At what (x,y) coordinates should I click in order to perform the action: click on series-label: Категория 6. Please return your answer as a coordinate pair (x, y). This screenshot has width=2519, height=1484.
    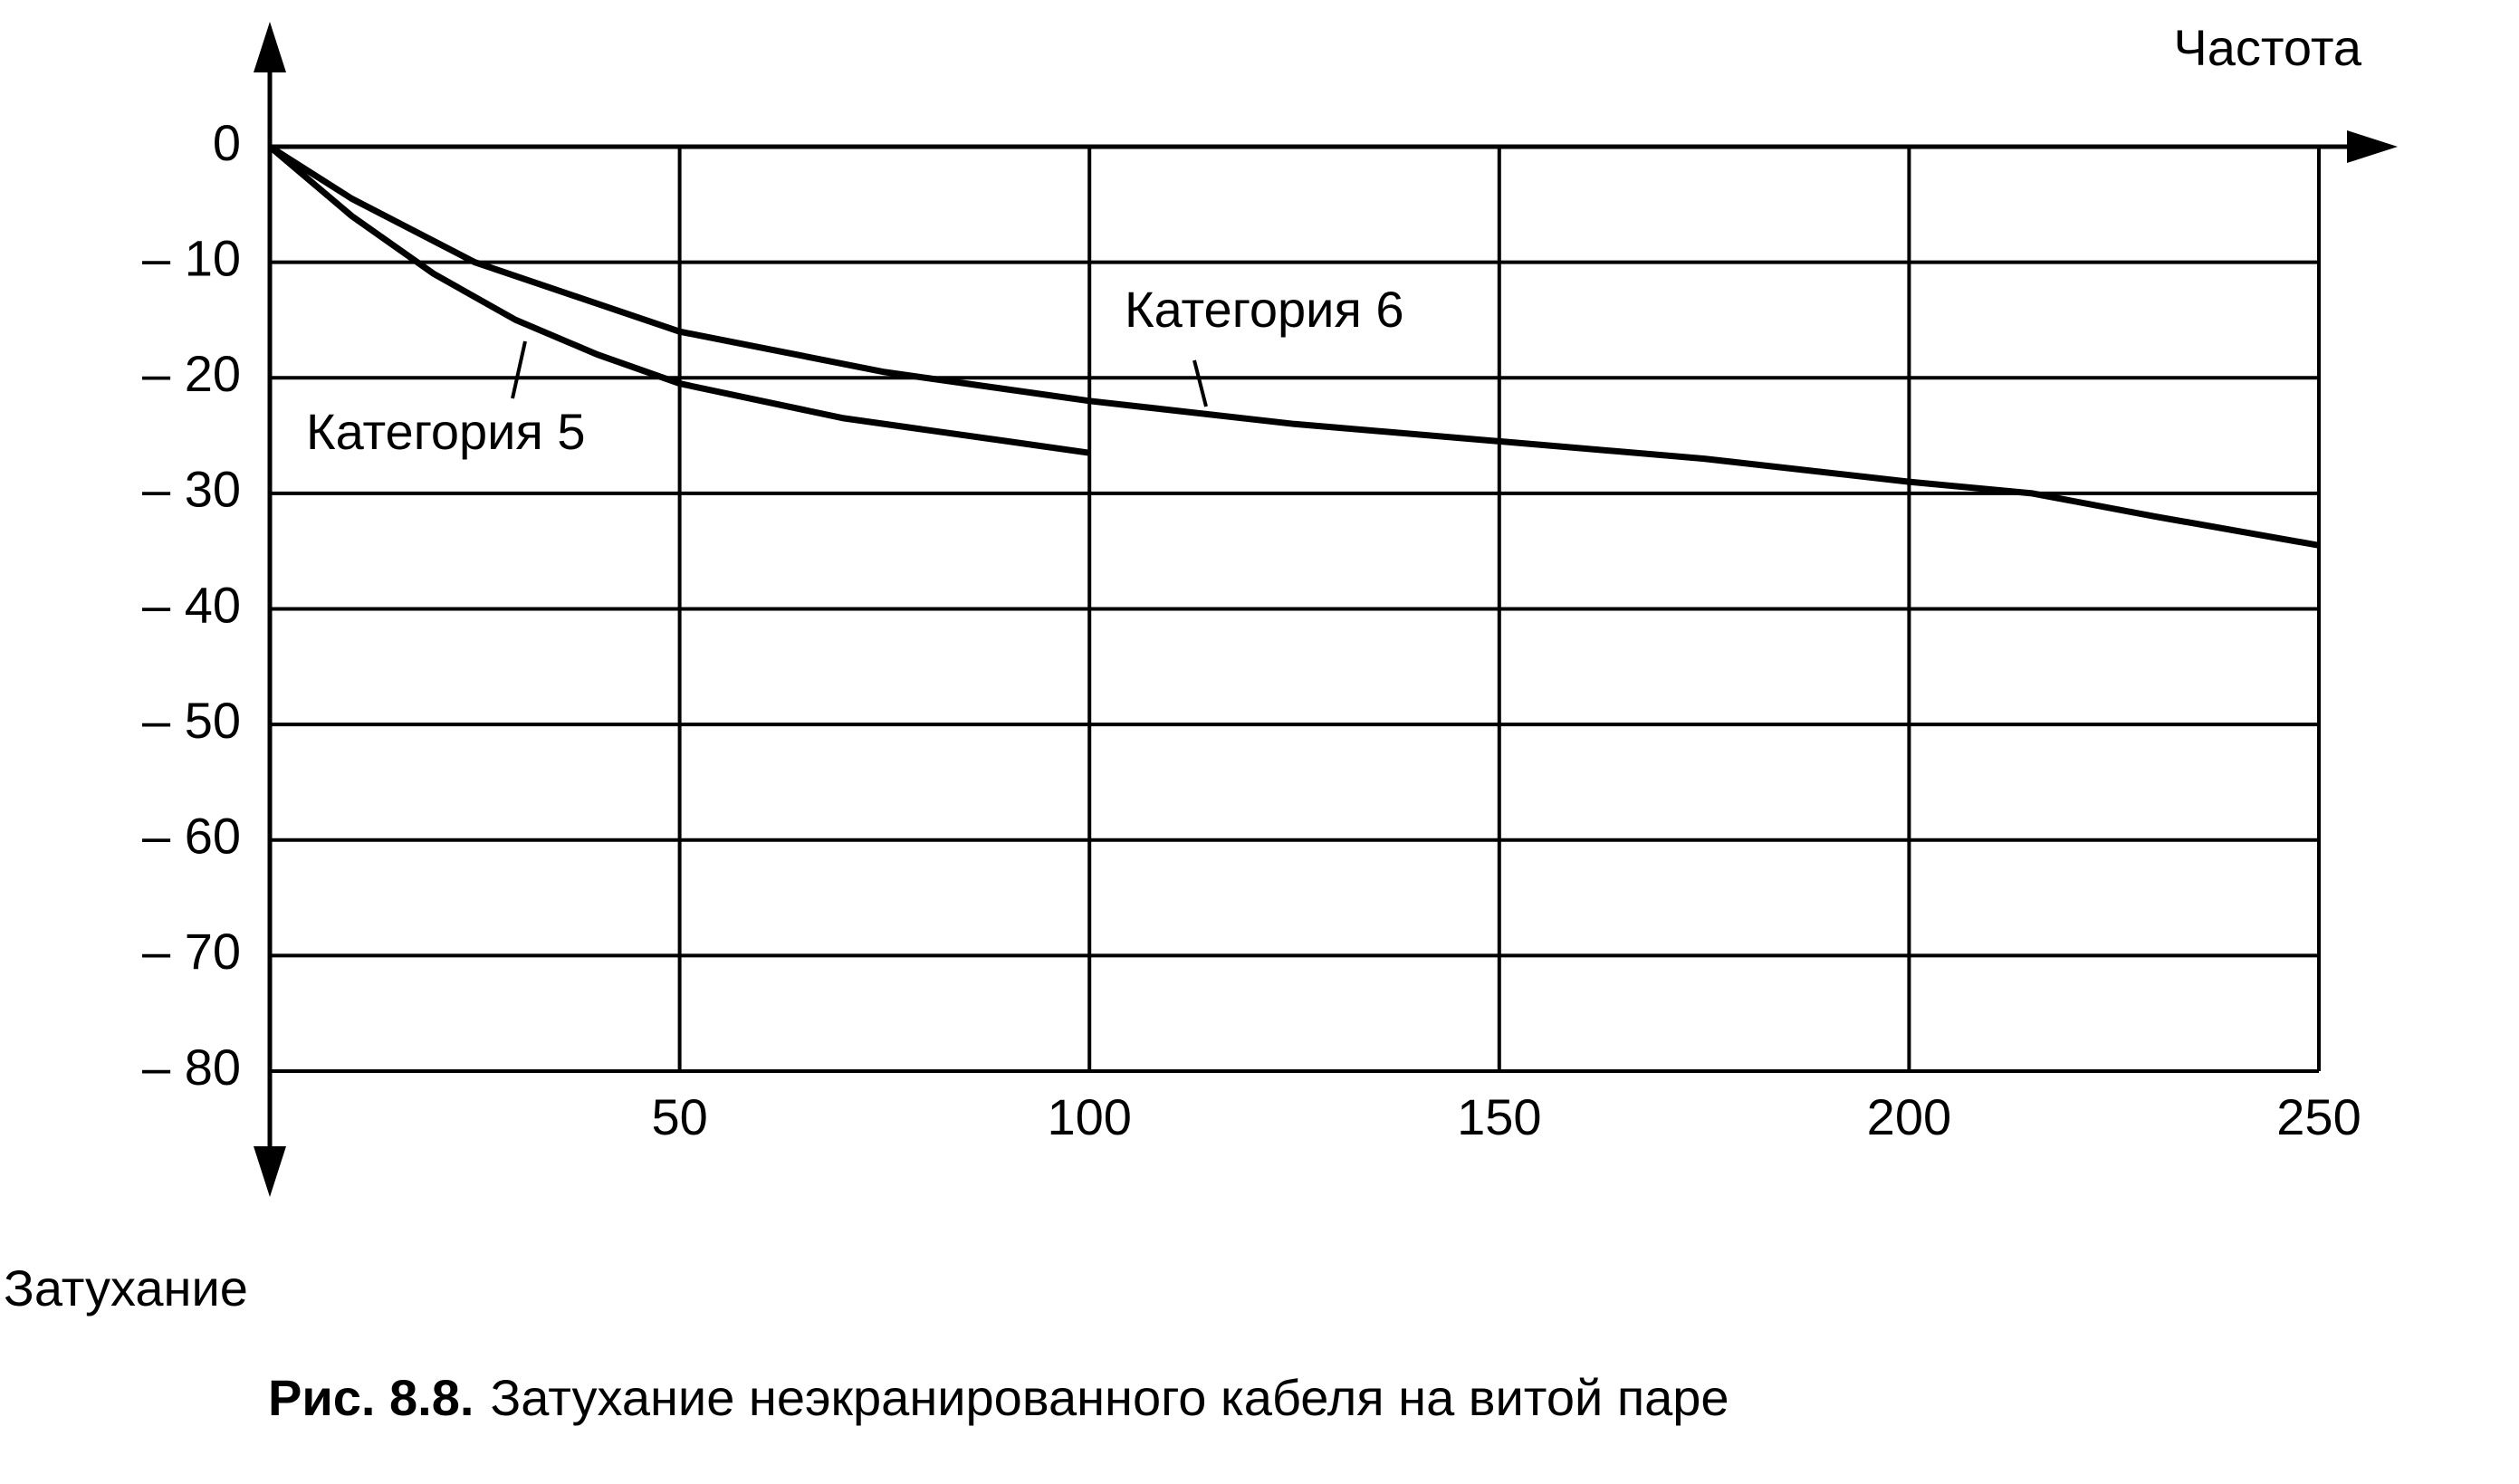
    Looking at the image, I should click on (1264, 309).